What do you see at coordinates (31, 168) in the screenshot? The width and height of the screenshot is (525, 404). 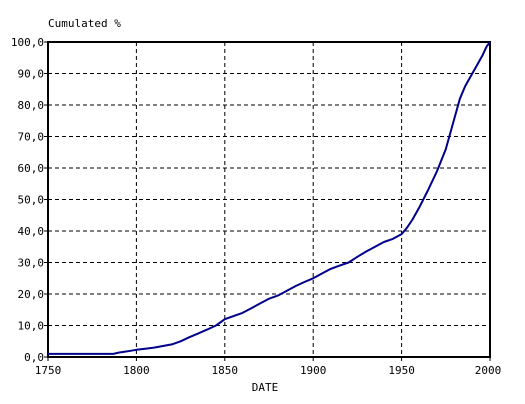 I see `y-tick-label: 60,0` at bounding box center [31, 168].